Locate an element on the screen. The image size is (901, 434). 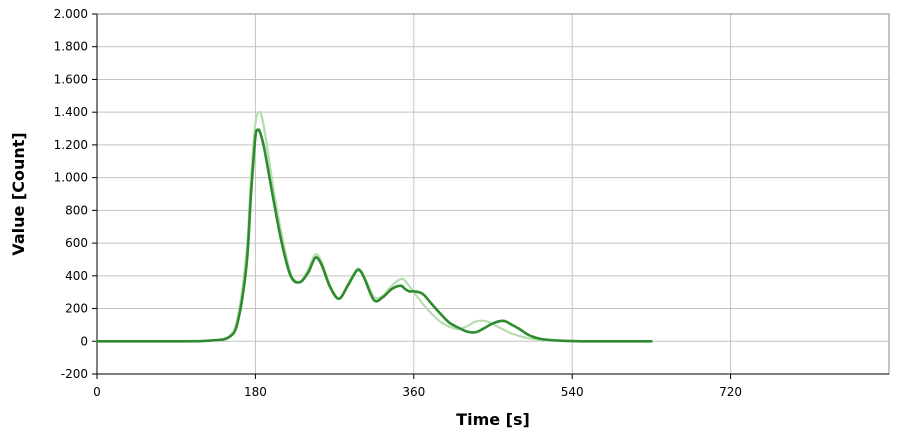
y-tick-label: 1.400 is located at coordinates (71, 112).